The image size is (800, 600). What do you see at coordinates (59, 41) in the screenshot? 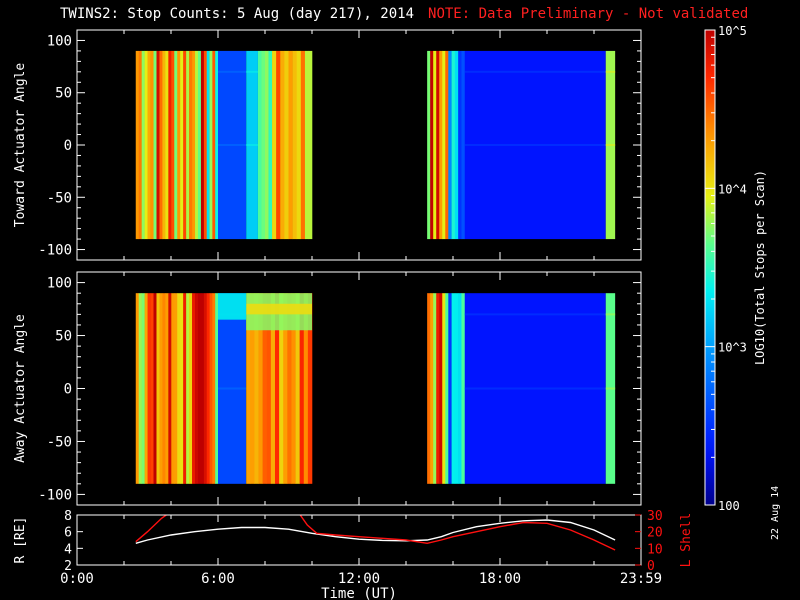
I see `y-tick-label: 100` at bounding box center [59, 41].